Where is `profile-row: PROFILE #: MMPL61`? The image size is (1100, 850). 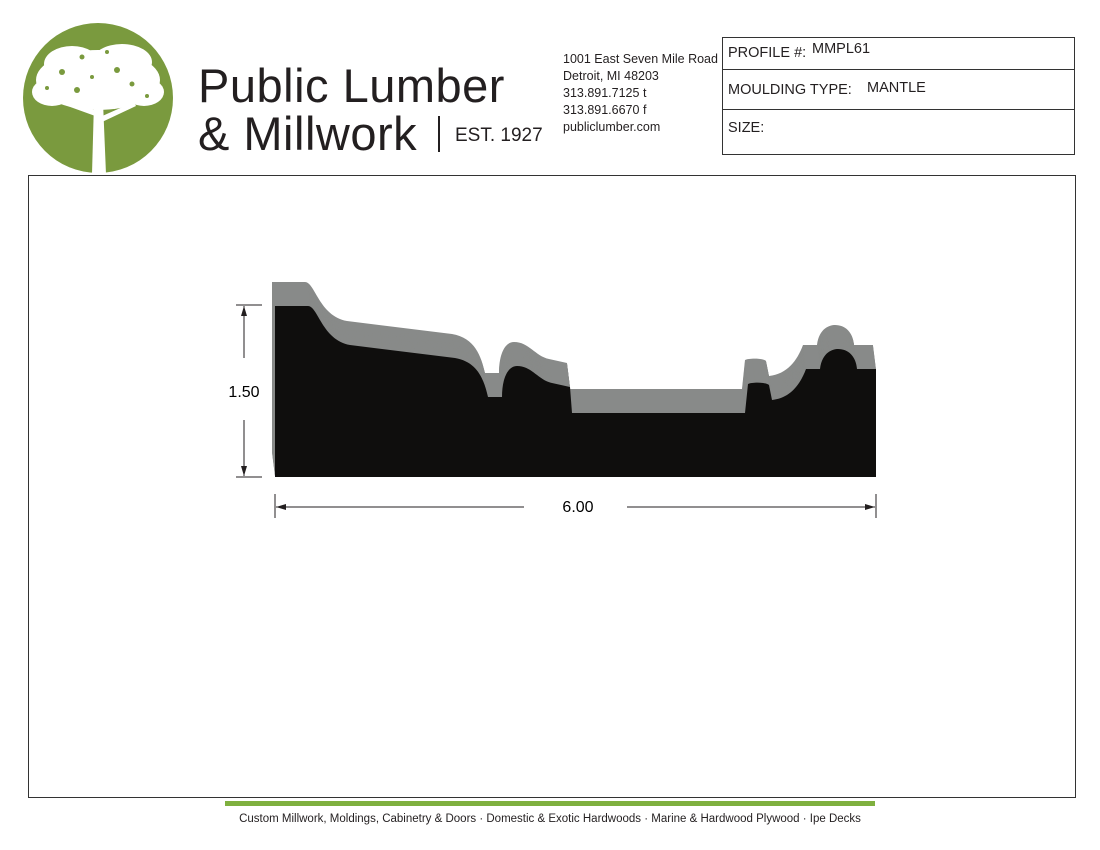 profile-row: PROFILE #: MMPL61 is located at coordinates (898, 54).